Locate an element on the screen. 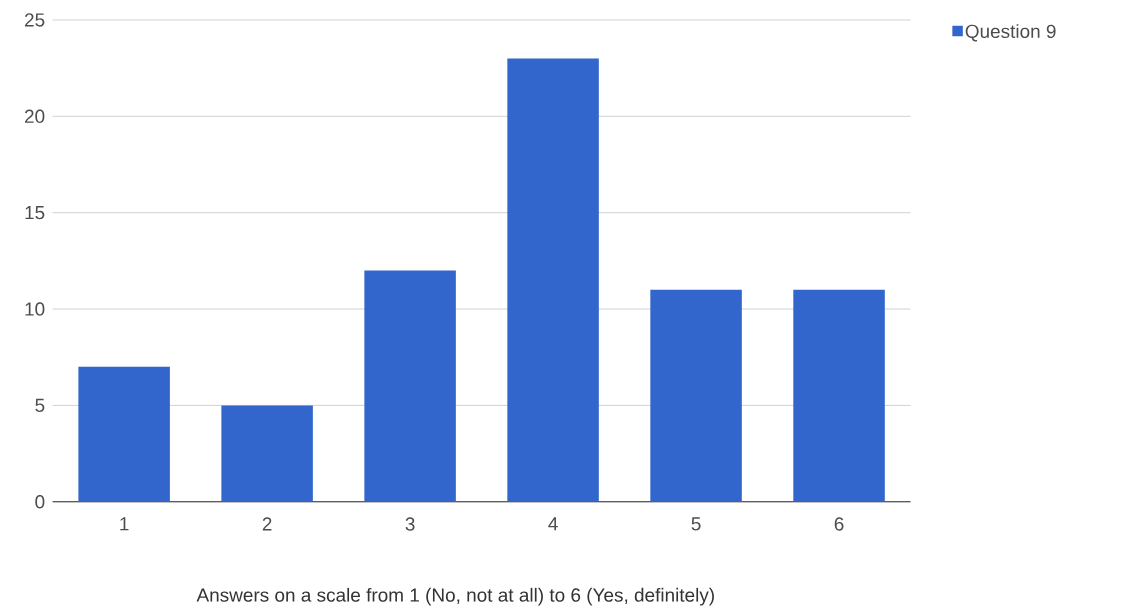 Image resolution: width=1131 pixels, height=613 pixels. y-tick-label: 15 is located at coordinates (35, 213).